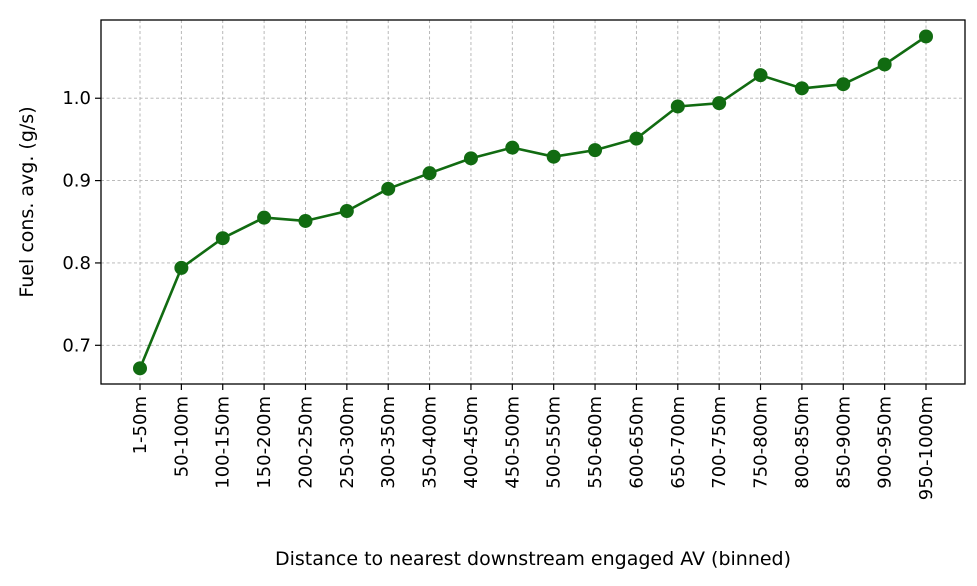 The height and width of the screenshot is (586, 977). Describe the element at coordinates (636, 442) in the screenshot. I see `x-tick-label: 600-650m` at that location.